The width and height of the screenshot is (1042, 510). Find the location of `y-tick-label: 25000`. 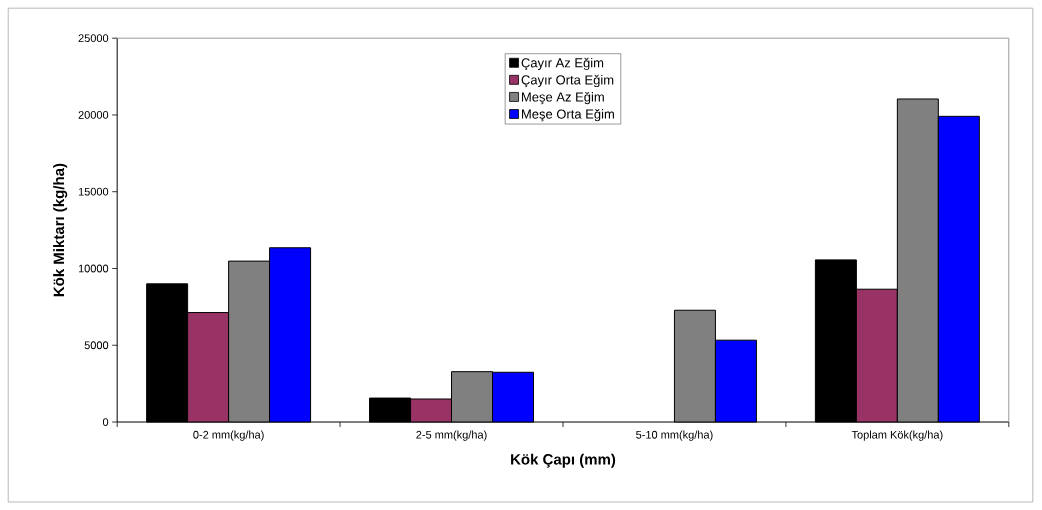

y-tick-label: 25000 is located at coordinates (93, 38).